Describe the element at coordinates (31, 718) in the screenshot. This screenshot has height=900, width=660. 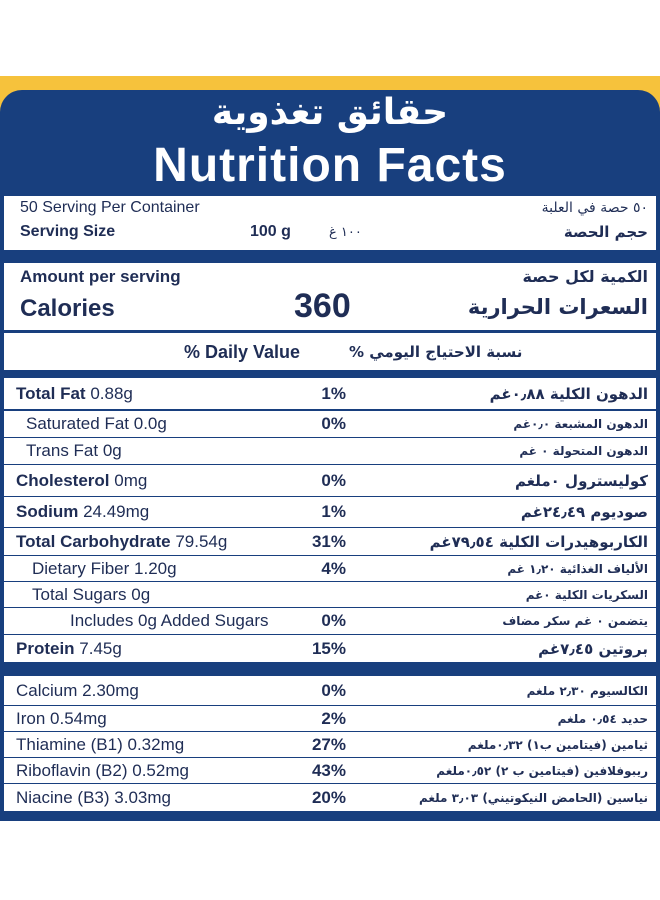
I see `mineral-label: Iron` at that location.